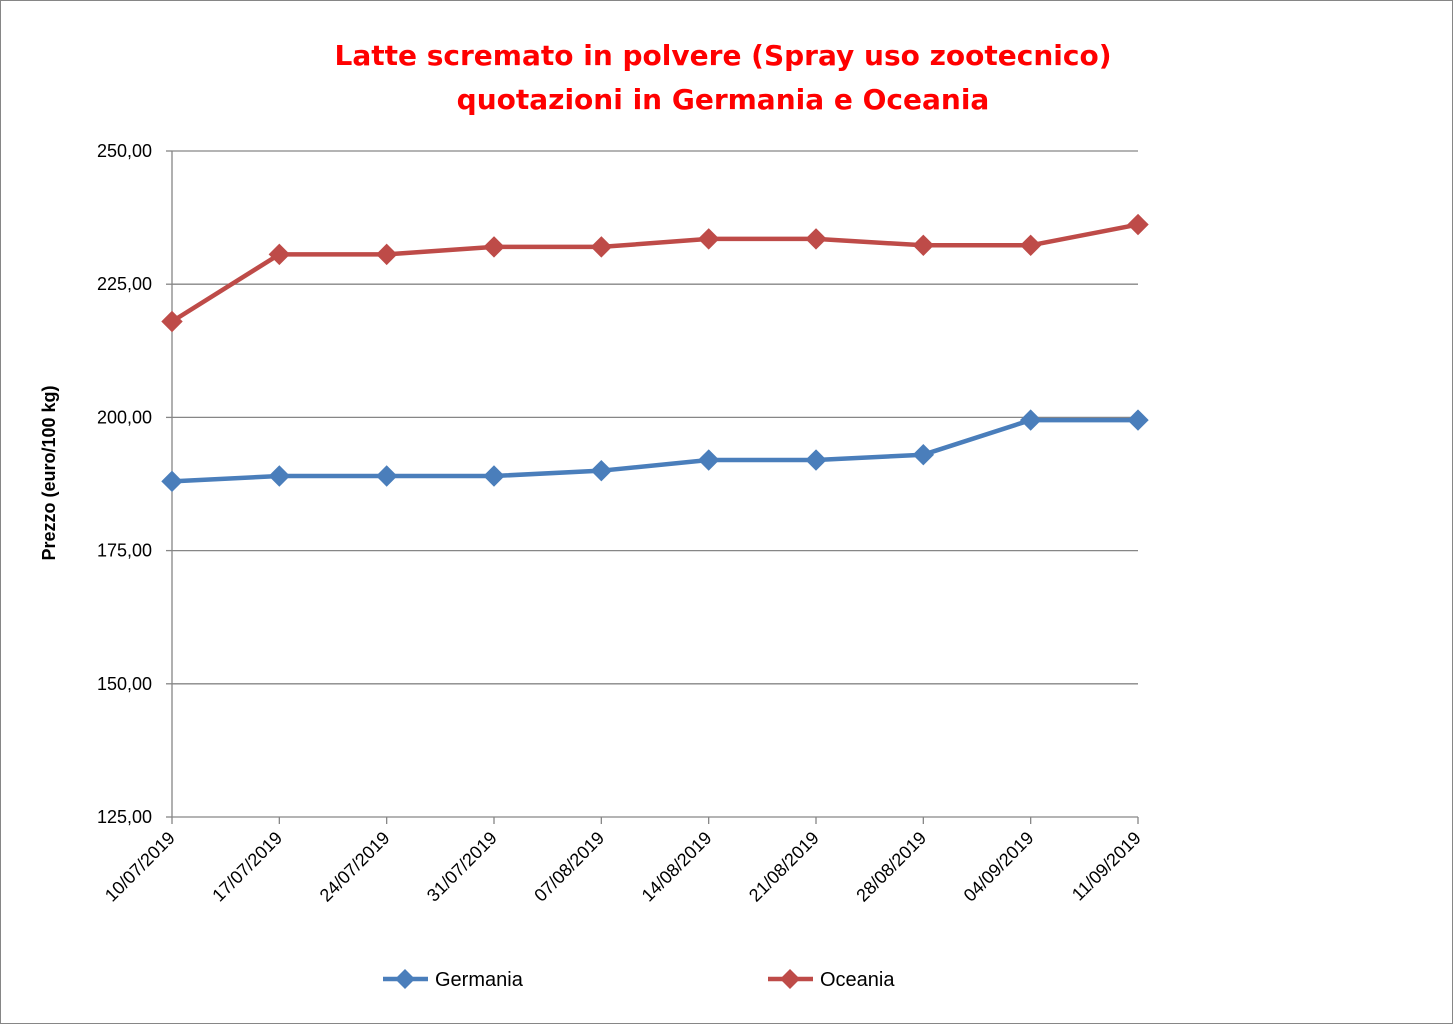 The image size is (1453, 1025). What do you see at coordinates (654, 450) in the screenshot?
I see `series-line-germania` at bounding box center [654, 450].